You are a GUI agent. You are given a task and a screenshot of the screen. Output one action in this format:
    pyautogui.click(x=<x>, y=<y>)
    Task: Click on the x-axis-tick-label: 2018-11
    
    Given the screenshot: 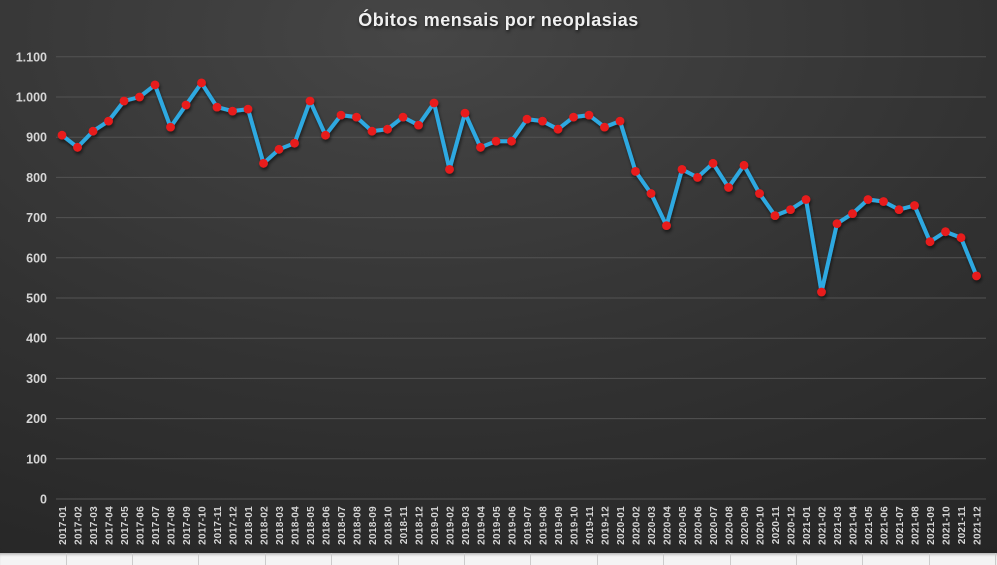 What is the action you would take?
    pyautogui.click(x=404, y=525)
    